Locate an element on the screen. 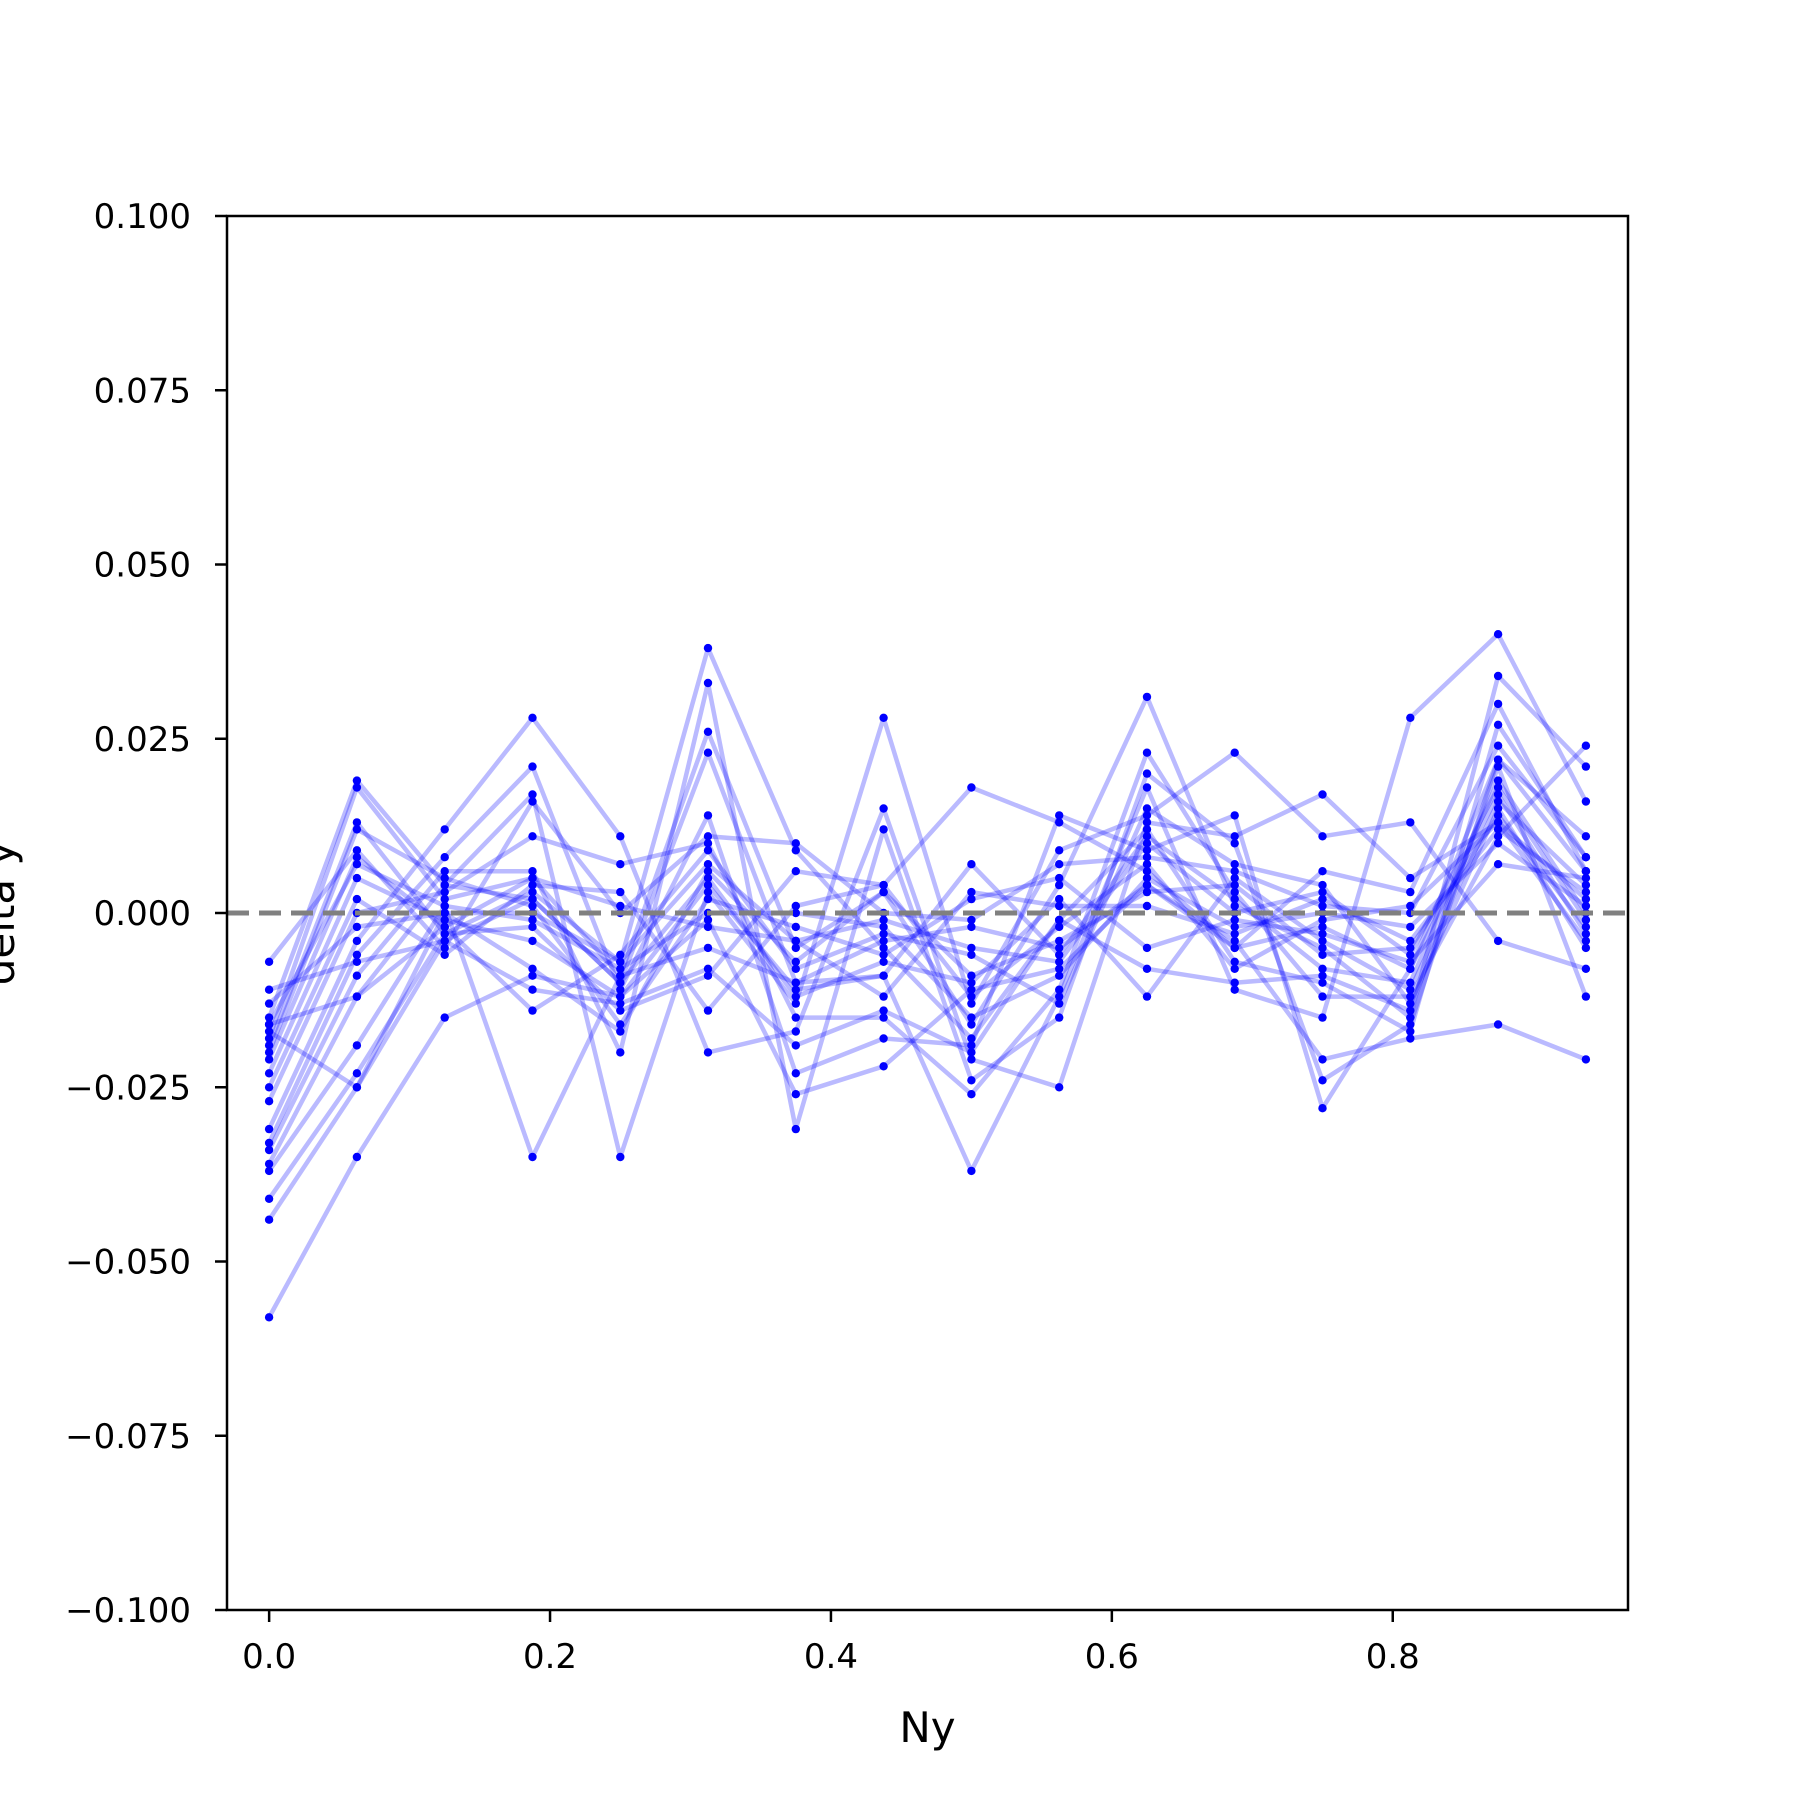  x-tick-label: 0.0 is located at coordinates (269, 1657).